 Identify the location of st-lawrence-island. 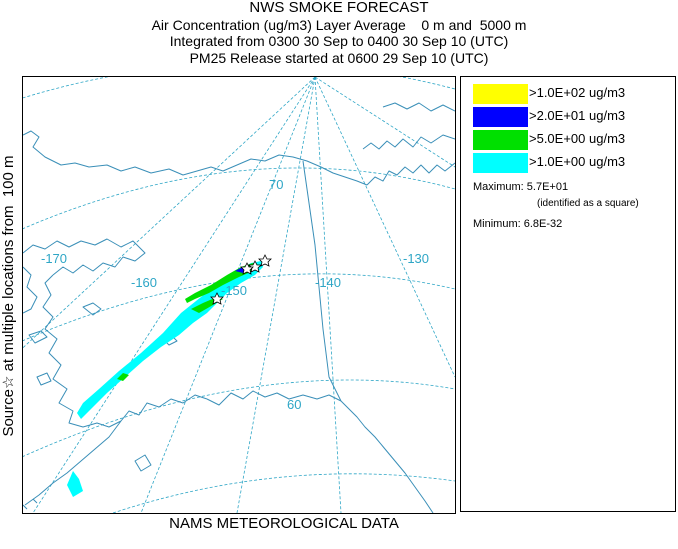
(38, 337).